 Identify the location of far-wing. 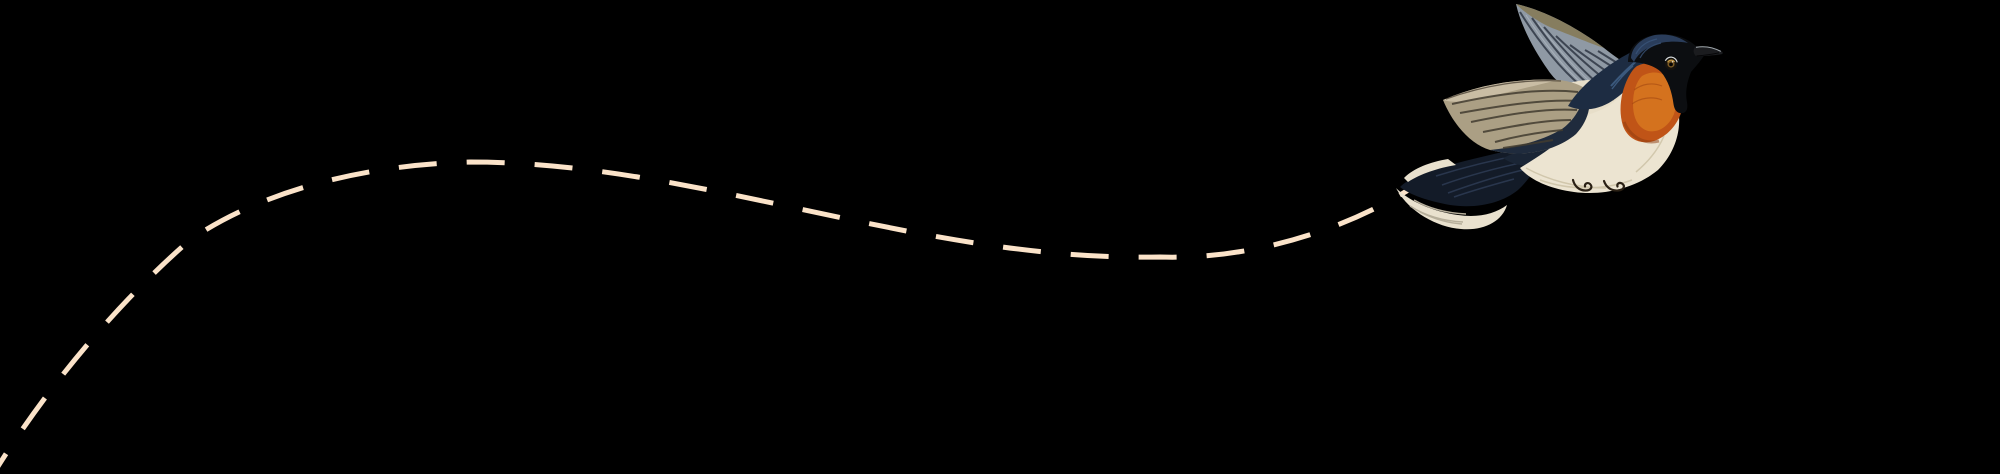
(1571, 46).